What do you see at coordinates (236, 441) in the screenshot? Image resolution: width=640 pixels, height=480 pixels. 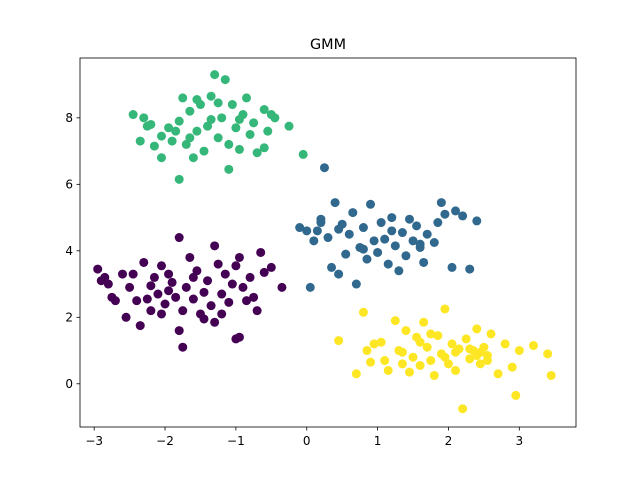 I see `x-tick-label: −1` at bounding box center [236, 441].